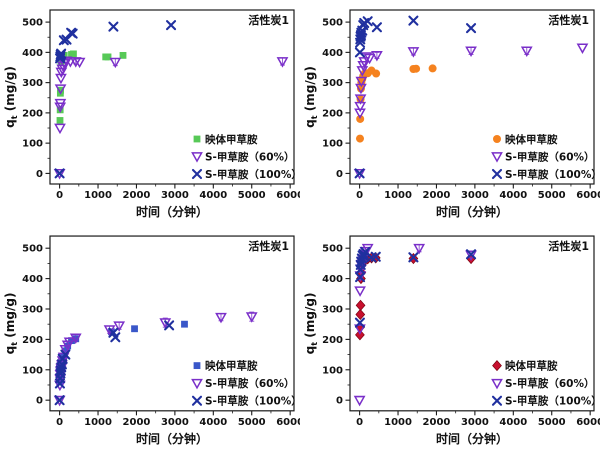 The height and width of the screenshot is (453, 600). What do you see at coordinates (197, 366) in the screenshot?
I see `legend-marker-square` at bounding box center [197, 366].